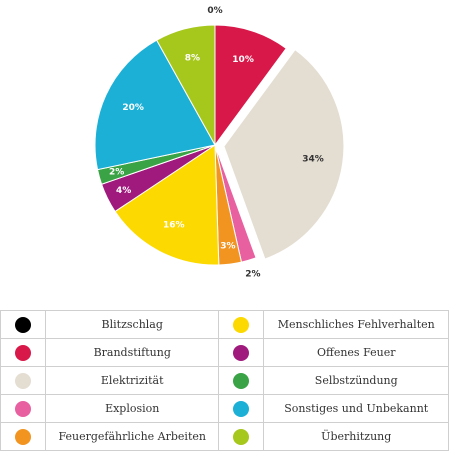 Image resolution: width=450 pixels, height=454 pixels. Describe the element at coordinates (356, 436) in the screenshot. I see `legend-label: Überhitzung` at that location.